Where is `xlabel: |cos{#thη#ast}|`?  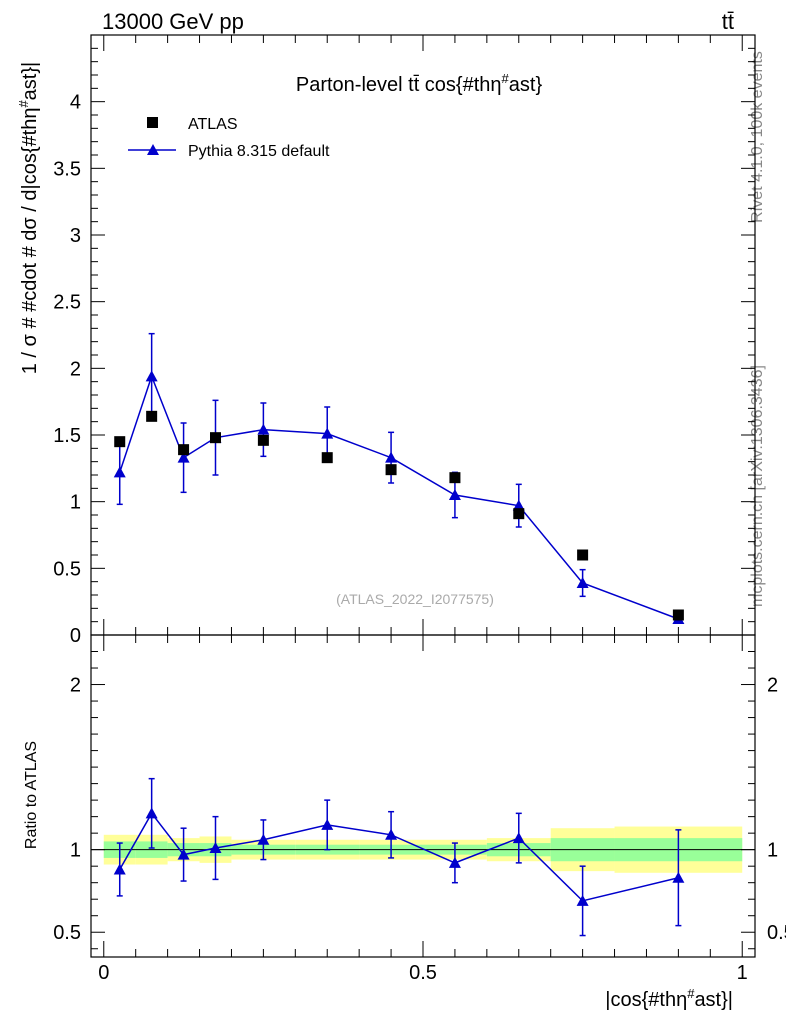 xlabel: |cos{#thη#ast}| is located at coordinates (669, 998).